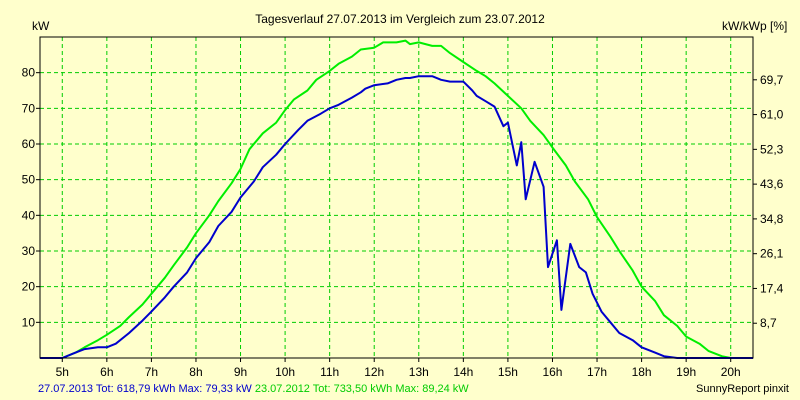 The height and width of the screenshot is (400, 800). What do you see at coordinates (29, 251) in the screenshot?
I see `y-tick-label-left: 30` at bounding box center [29, 251].